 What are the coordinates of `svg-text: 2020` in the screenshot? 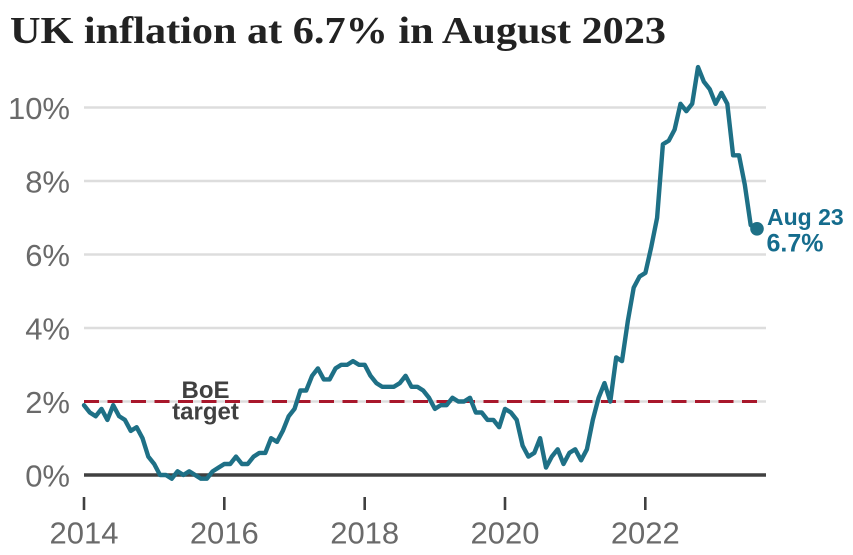 It's located at (505, 533).